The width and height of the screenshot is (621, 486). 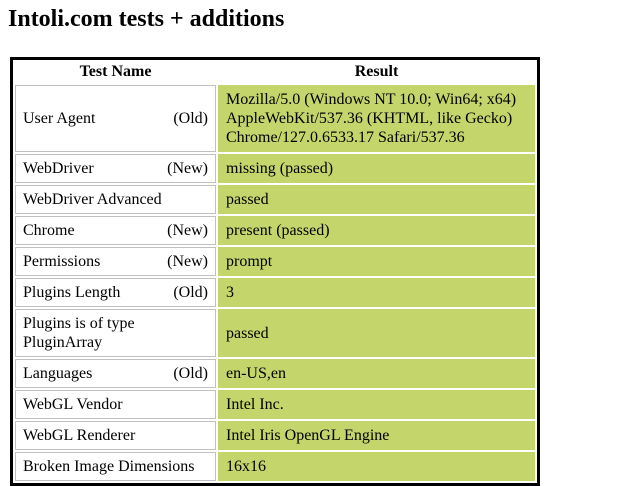 I want to click on result-cell: 3, so click(x=376, y=292).